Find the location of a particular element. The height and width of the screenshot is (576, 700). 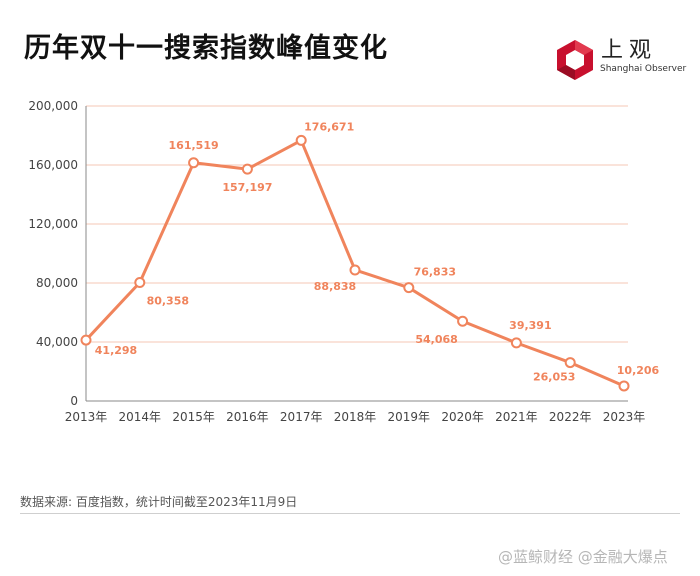

data-label: 76,833 is located at coordinates (435, 272).